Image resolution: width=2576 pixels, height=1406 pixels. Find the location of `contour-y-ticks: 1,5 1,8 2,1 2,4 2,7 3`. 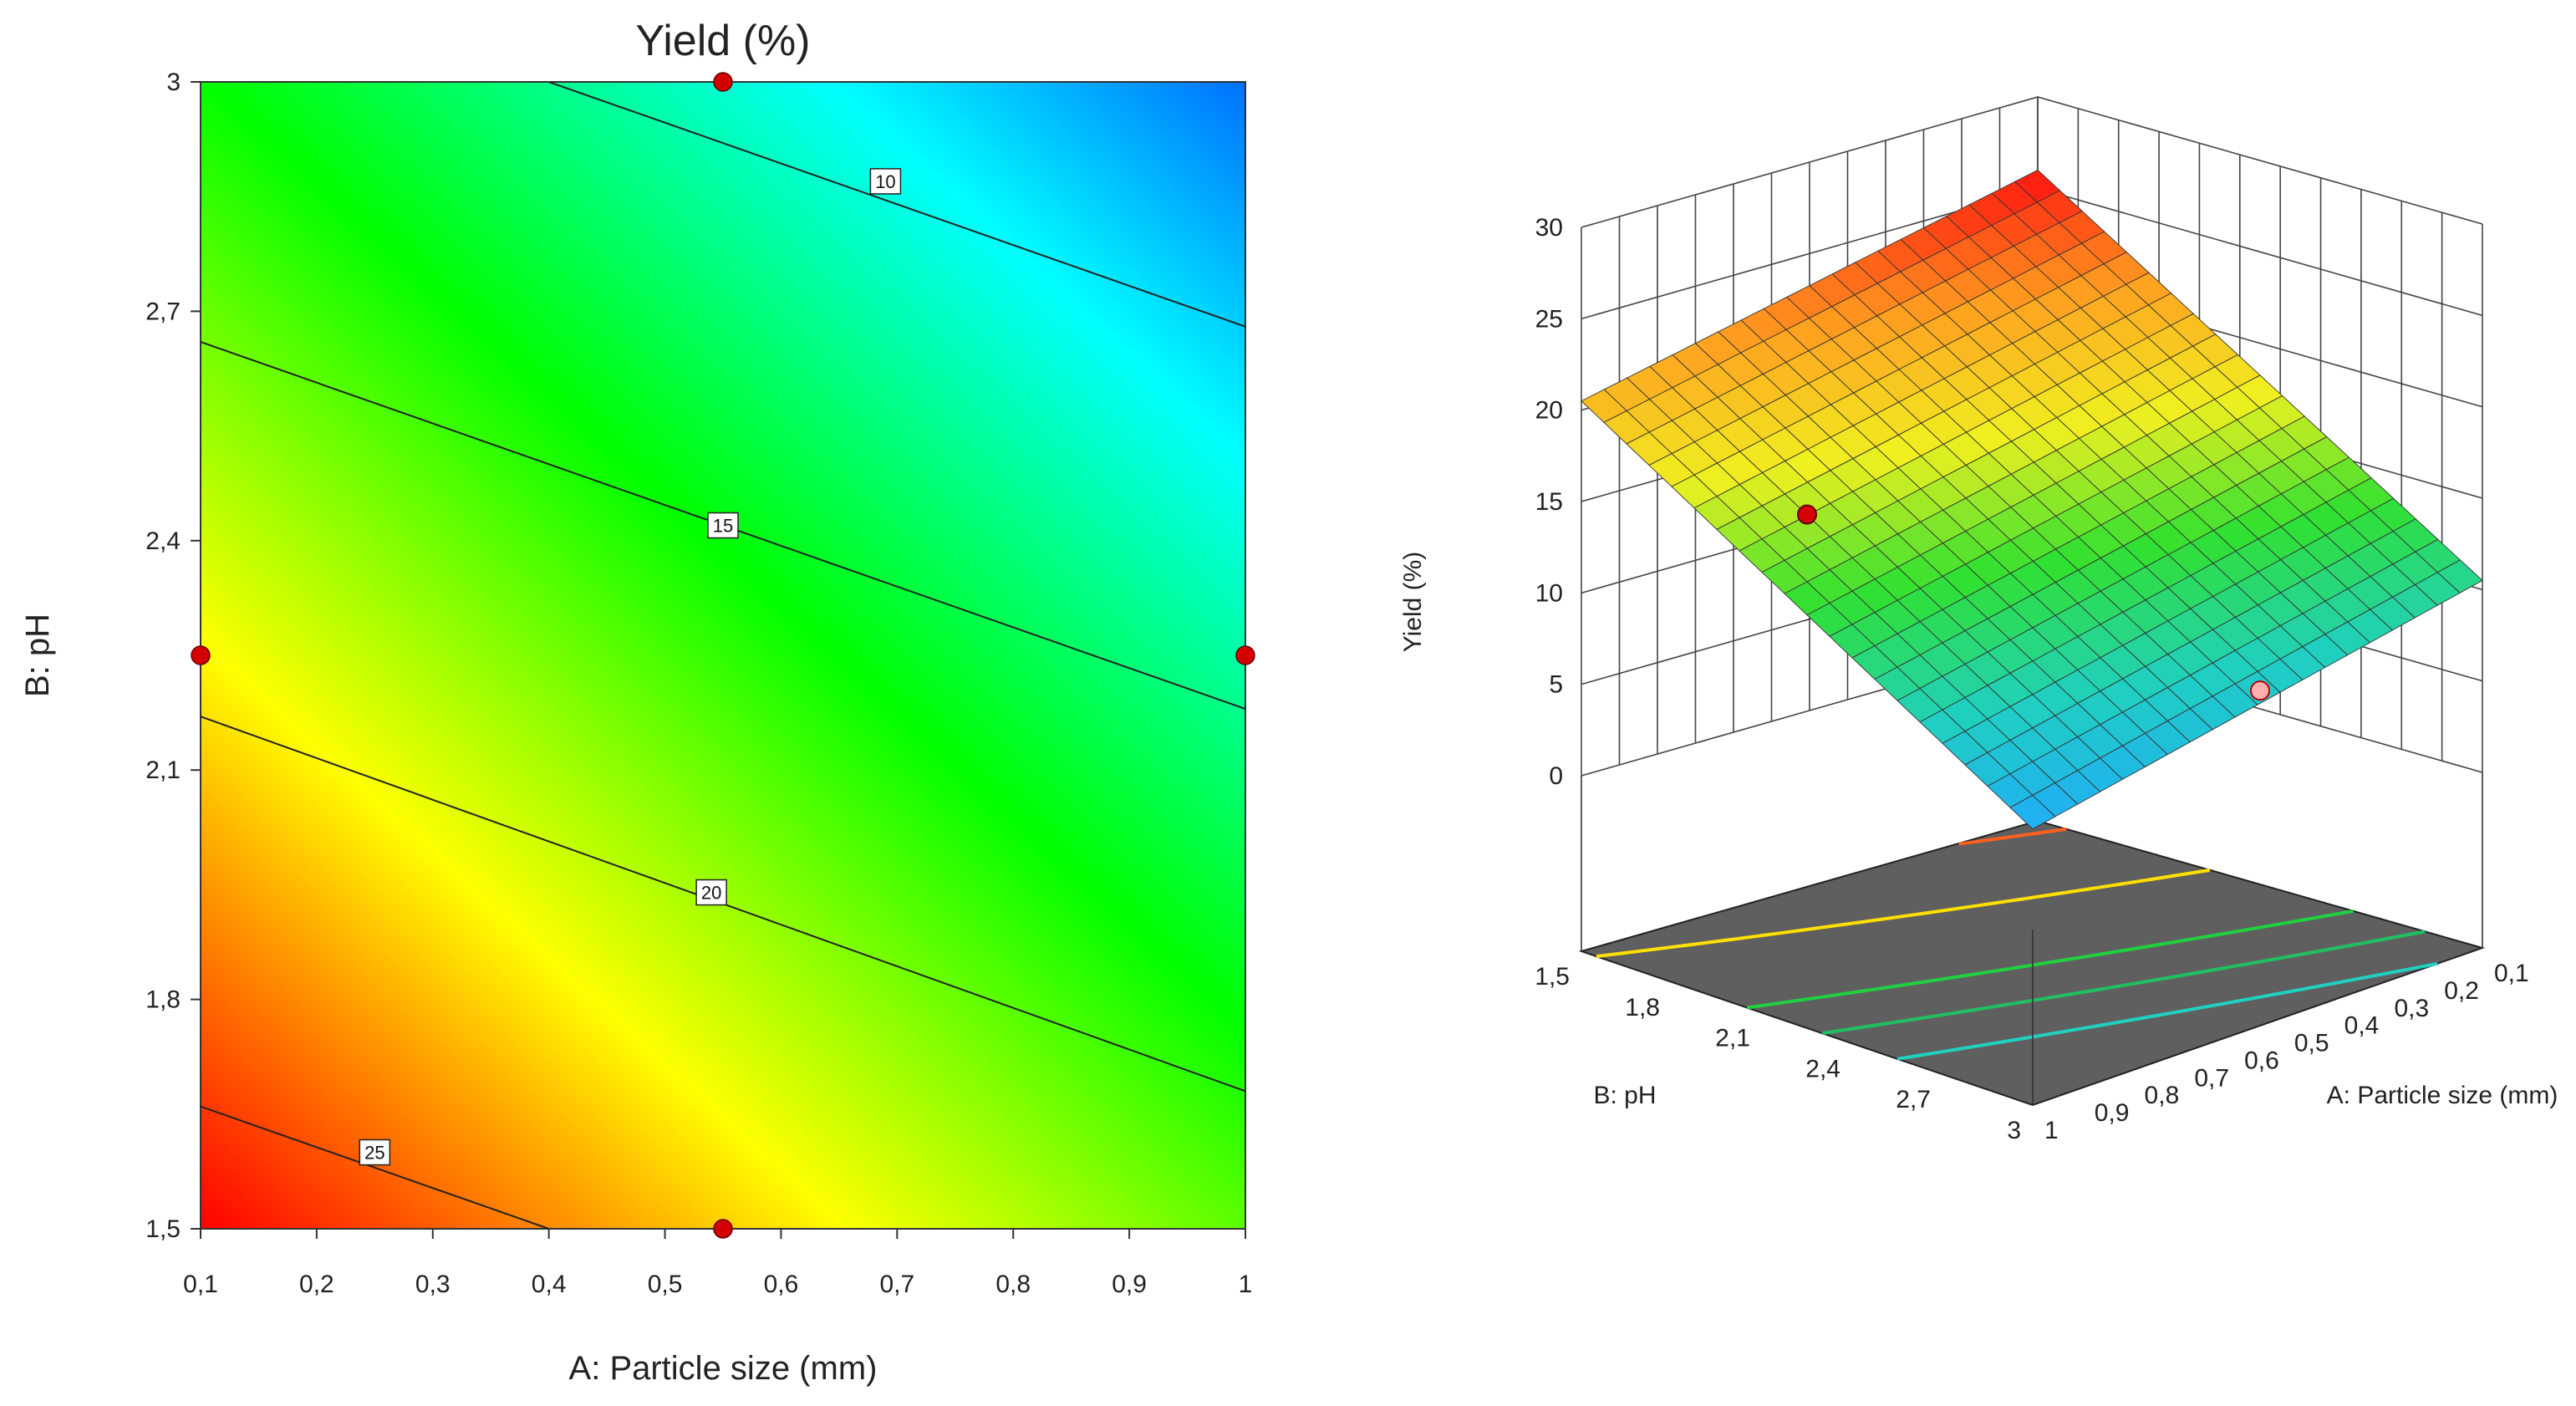

contour-y-ticks: 1,5 1,8 2,1 2,4 2,7 3 is located at coordinates (173, 656).